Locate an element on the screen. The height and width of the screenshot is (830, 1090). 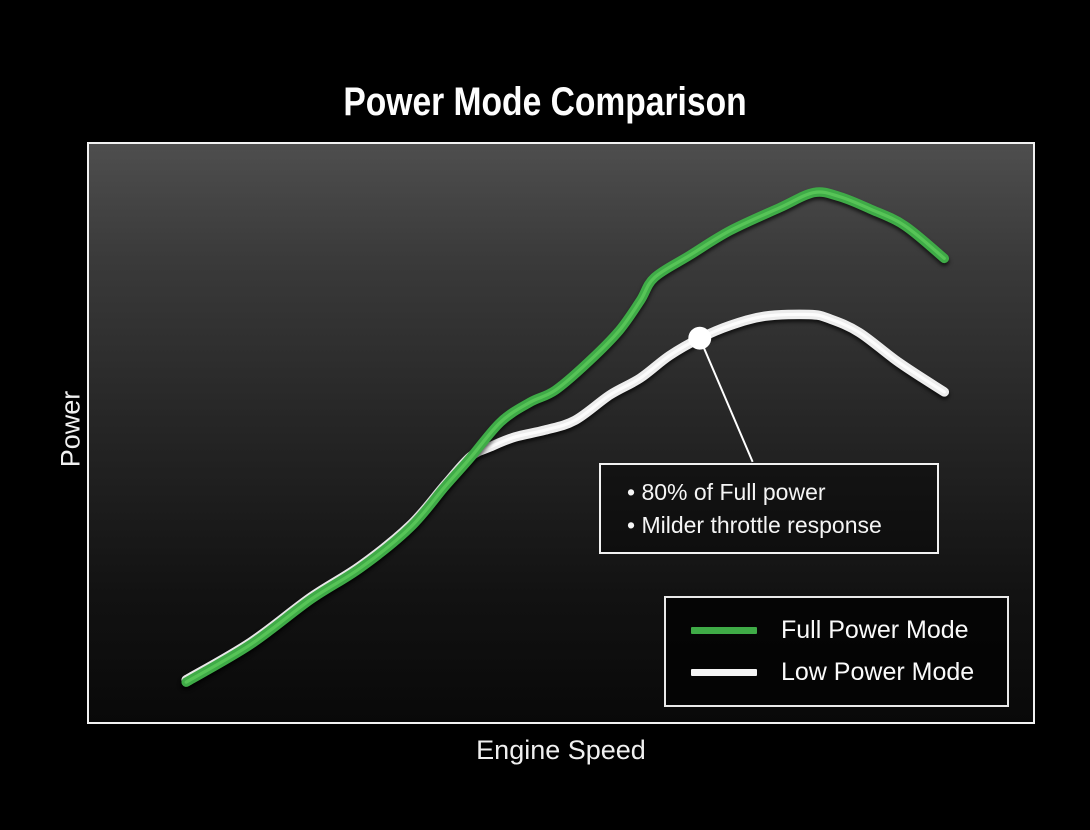
legend-item-low-power: Low Power Mode is located at coordinates (849, 672).